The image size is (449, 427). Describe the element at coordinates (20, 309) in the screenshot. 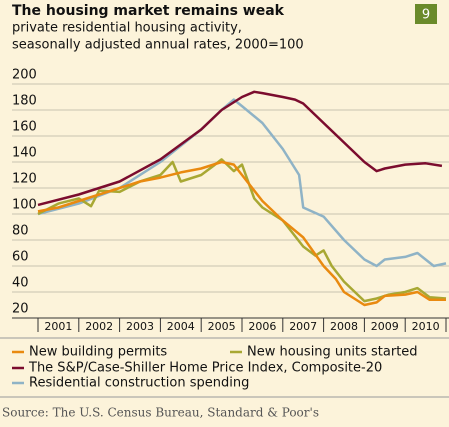

I see `y-tick-label: 20` at that location.